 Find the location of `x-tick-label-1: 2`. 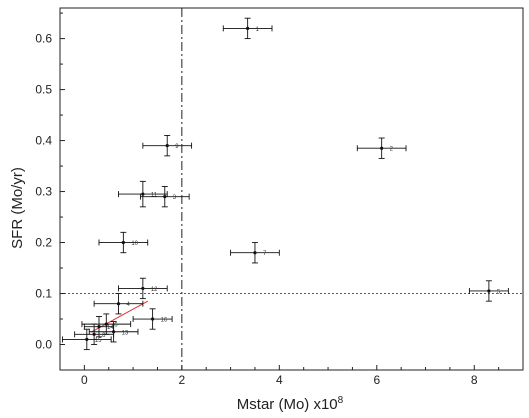

x-tick-label-1: 2 is located at coordinates (181, 380).